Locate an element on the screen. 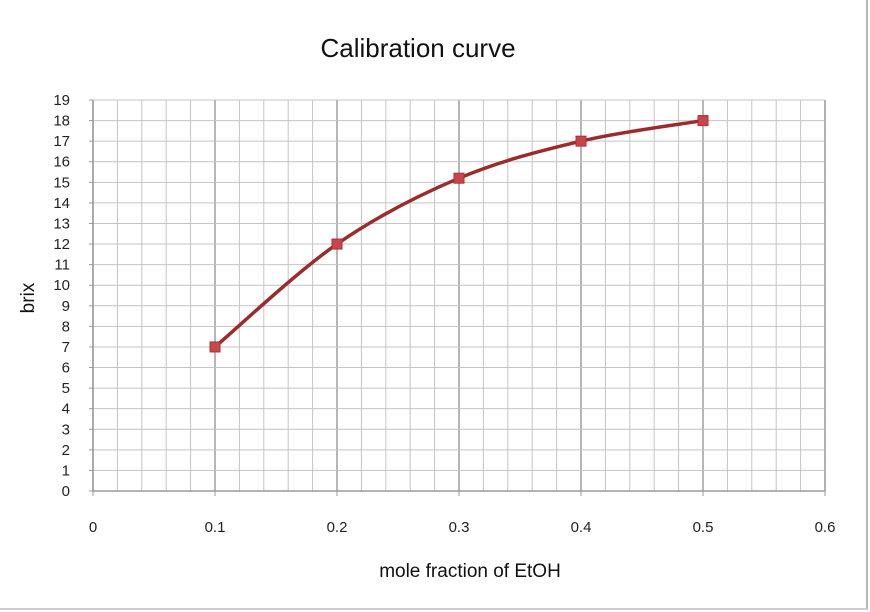  y-tick-label: 16 is located at coordinates (61, 162).